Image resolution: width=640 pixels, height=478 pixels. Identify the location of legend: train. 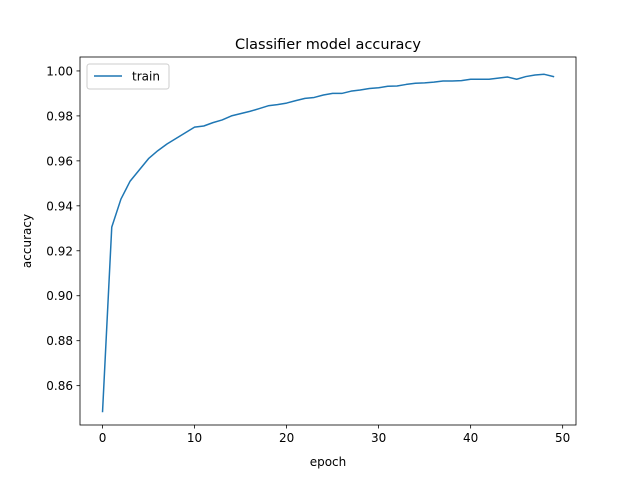
(128, 76).